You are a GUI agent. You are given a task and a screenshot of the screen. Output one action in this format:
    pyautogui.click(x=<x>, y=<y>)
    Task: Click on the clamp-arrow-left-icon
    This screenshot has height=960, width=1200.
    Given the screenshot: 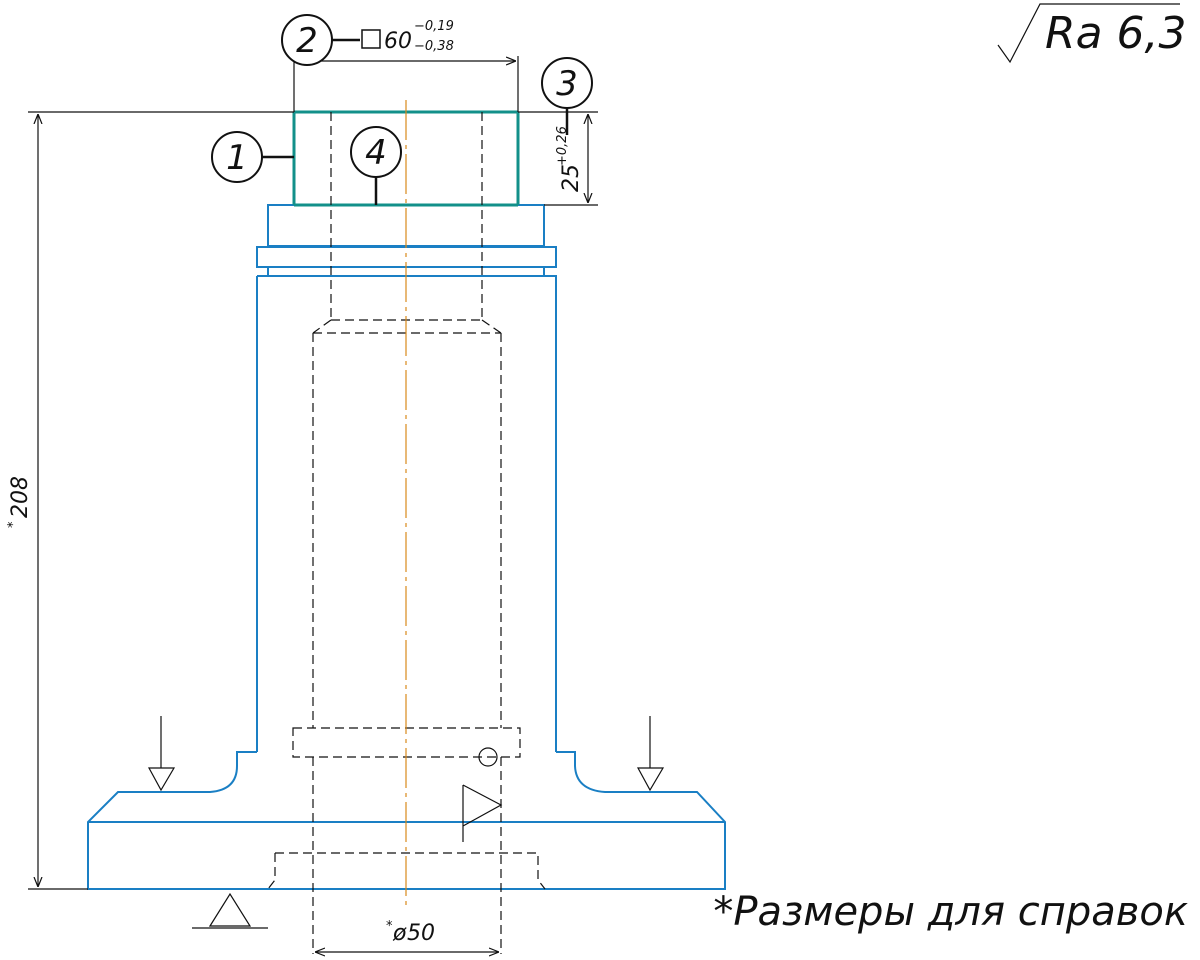 What is the action you would take?
    pyautogui.click(x=161, y=754)
    